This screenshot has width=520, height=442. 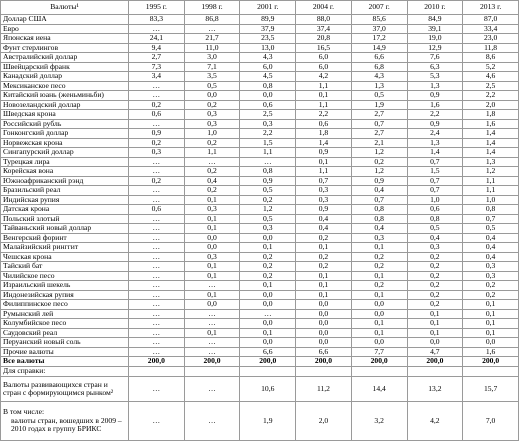 What do you see at coordinates (259, 190) in the screenshot?
I see `currency-row: Бразильский реал… 0,2 0,5 0,3 0,4 0,7 1,1` at bounding box center [259, 190].